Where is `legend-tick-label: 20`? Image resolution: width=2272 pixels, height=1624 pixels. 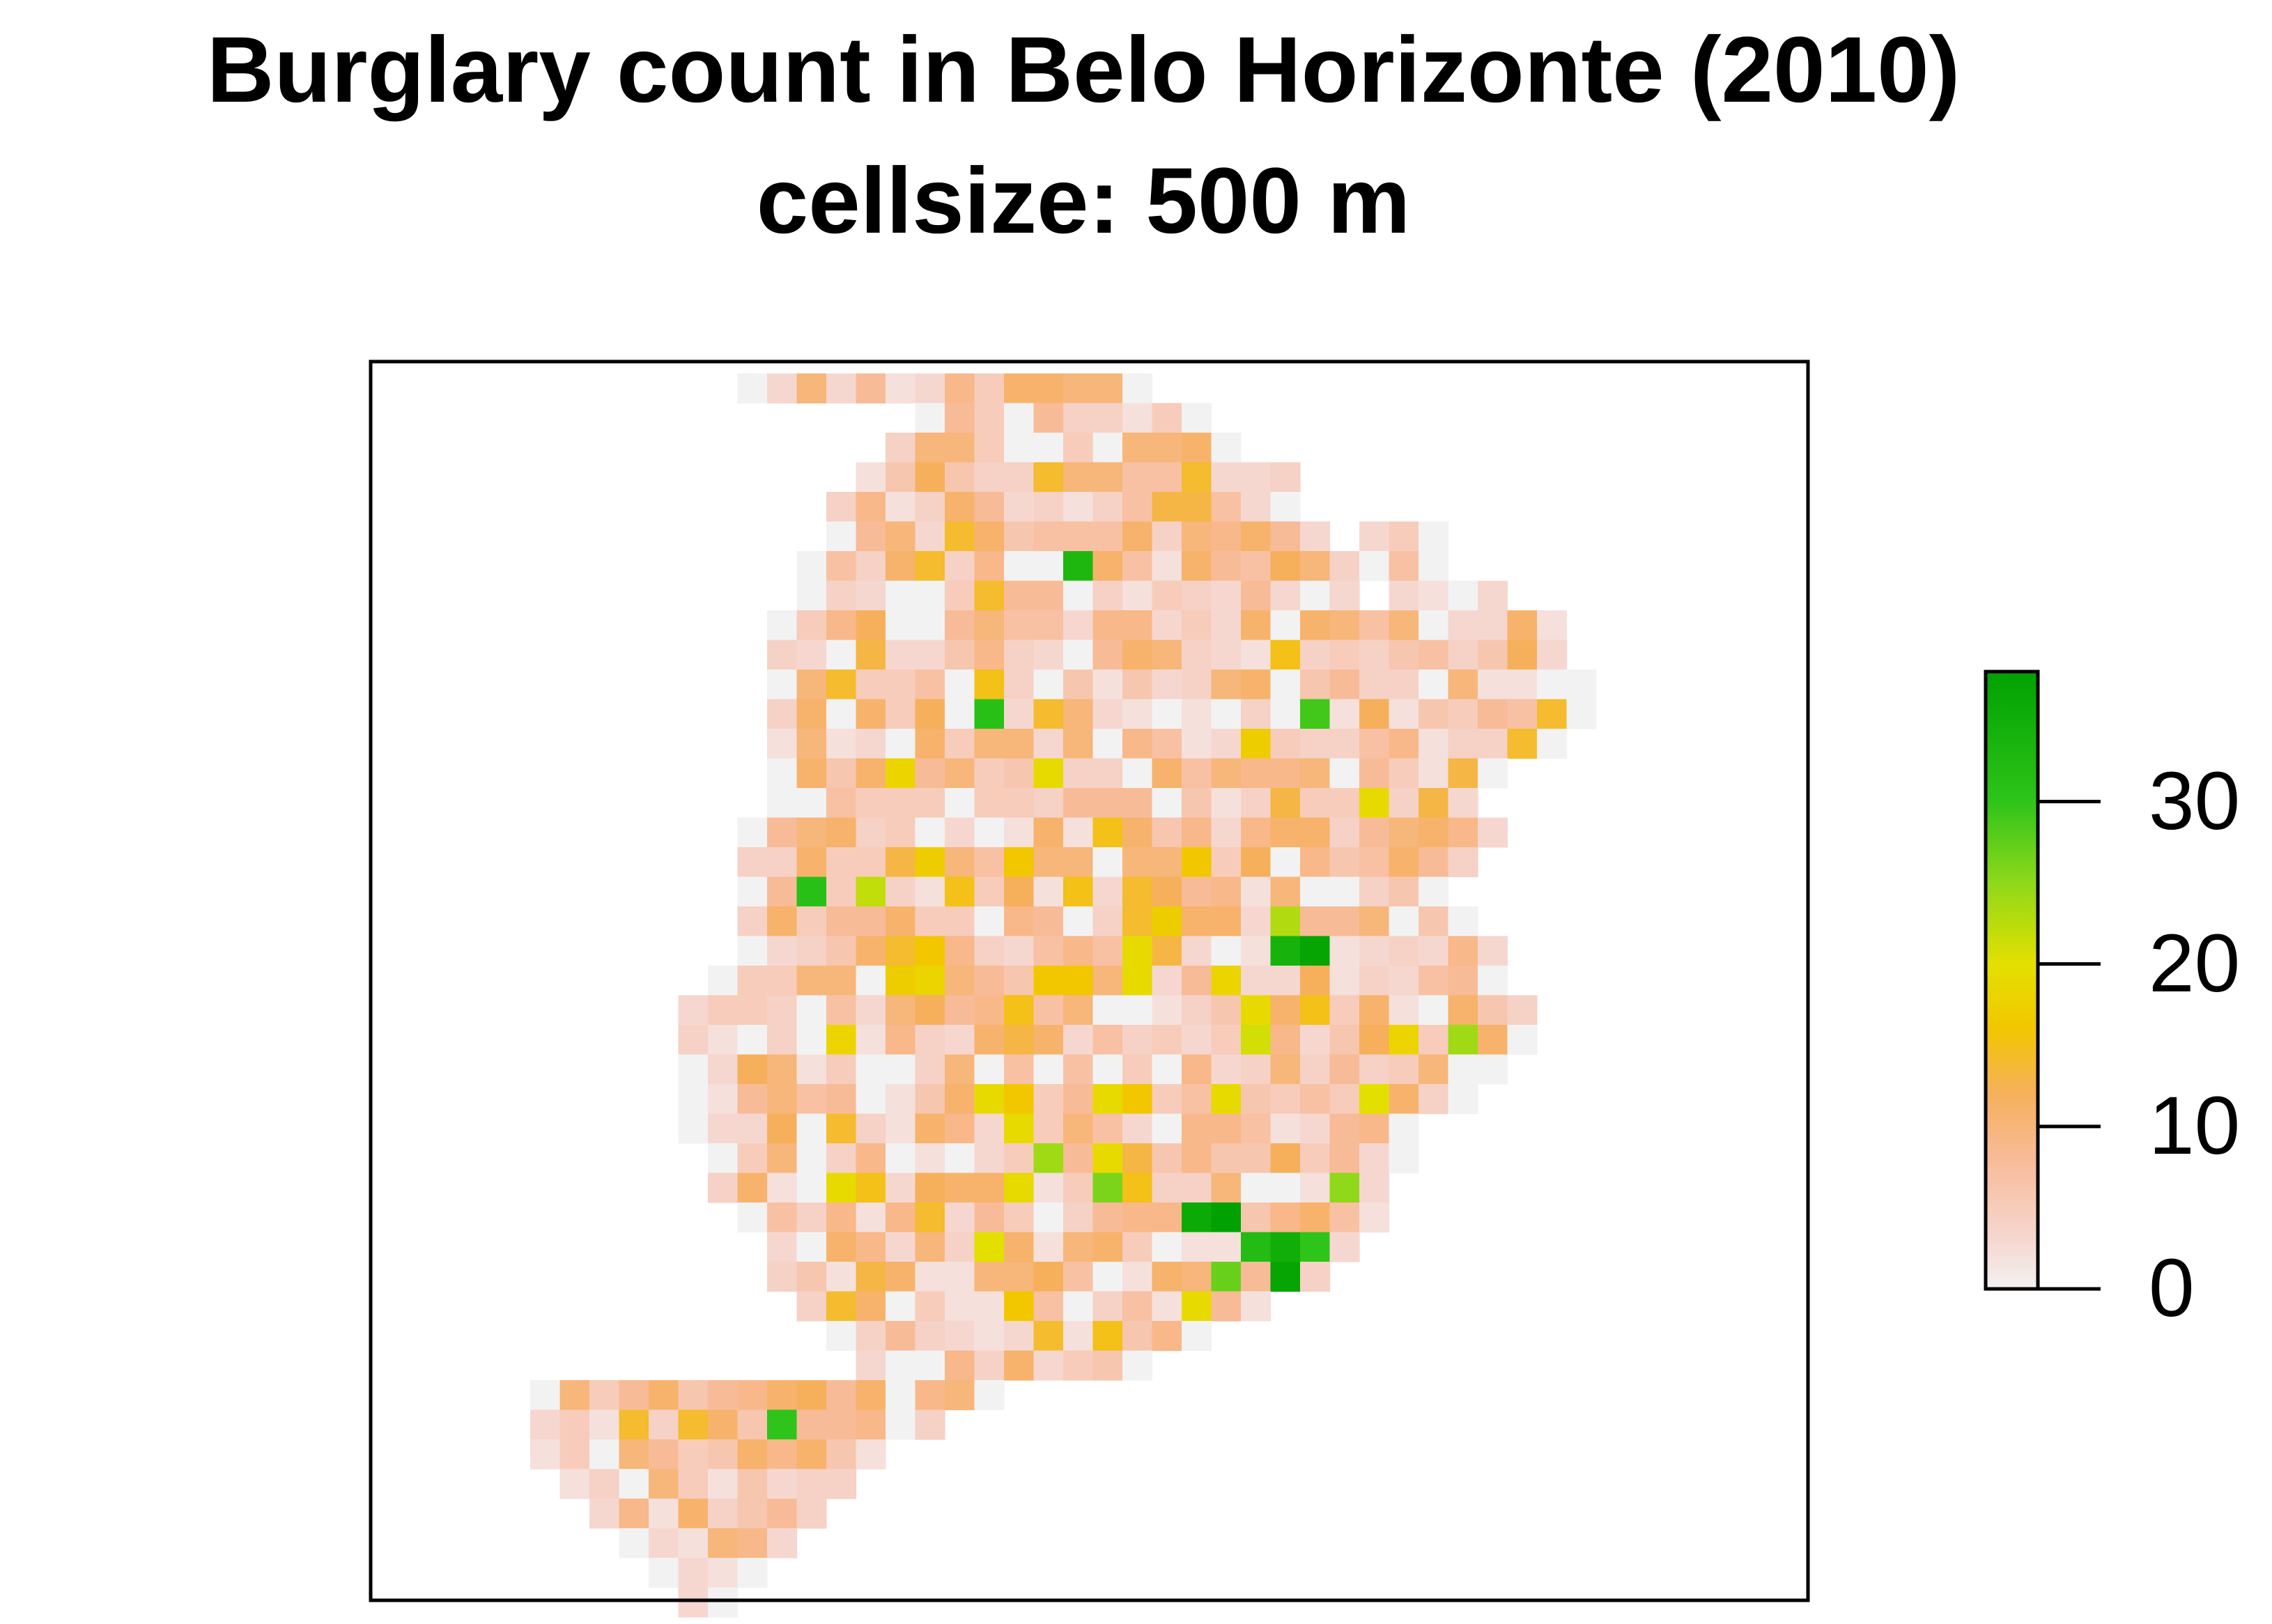
legend-tick-label: 20 is located at coordinates (2195, 963).